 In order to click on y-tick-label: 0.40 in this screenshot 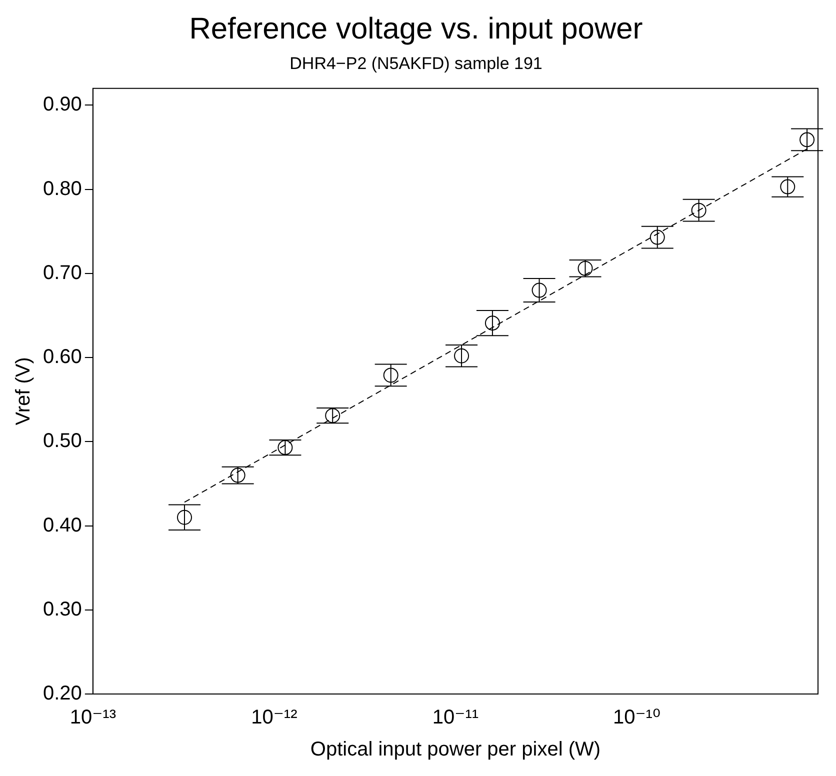, I will do `click(62, 525)`.